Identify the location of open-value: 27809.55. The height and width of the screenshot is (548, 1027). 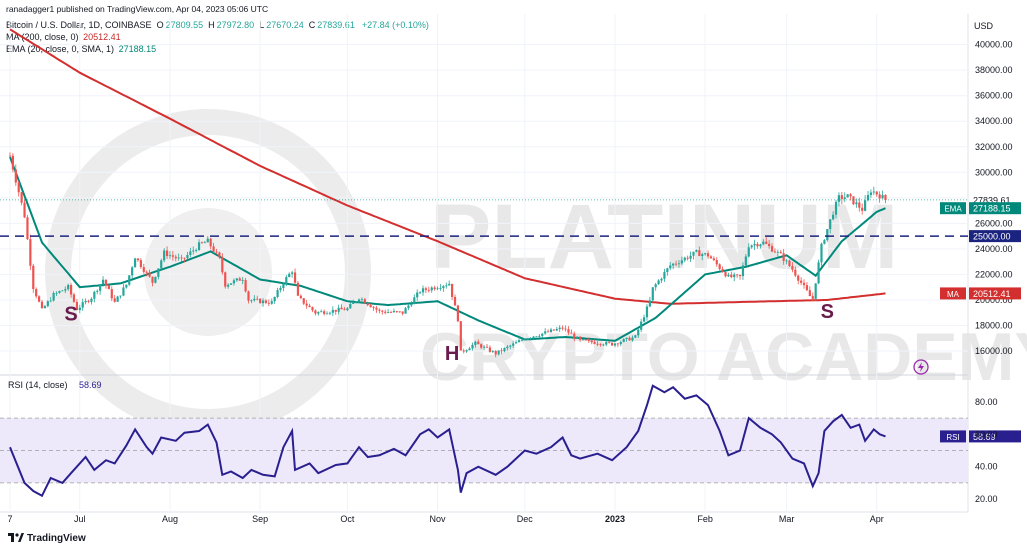
(184, 25).